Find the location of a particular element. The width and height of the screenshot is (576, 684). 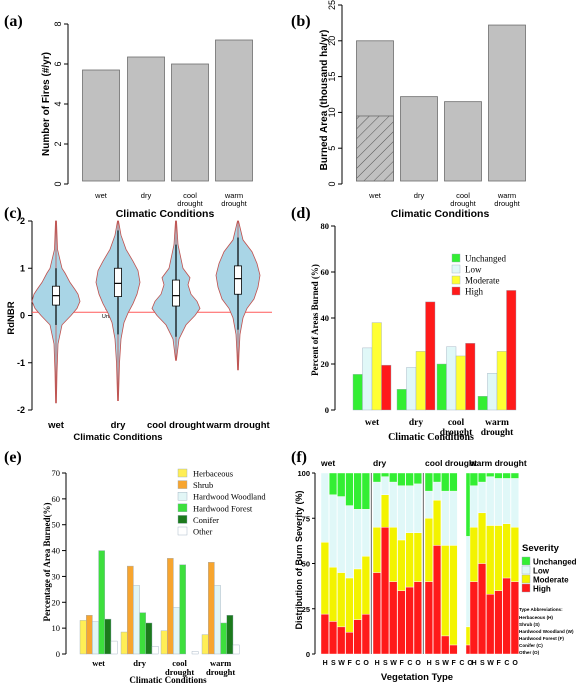

legend-label: Other is located at coordinates (203, 532).